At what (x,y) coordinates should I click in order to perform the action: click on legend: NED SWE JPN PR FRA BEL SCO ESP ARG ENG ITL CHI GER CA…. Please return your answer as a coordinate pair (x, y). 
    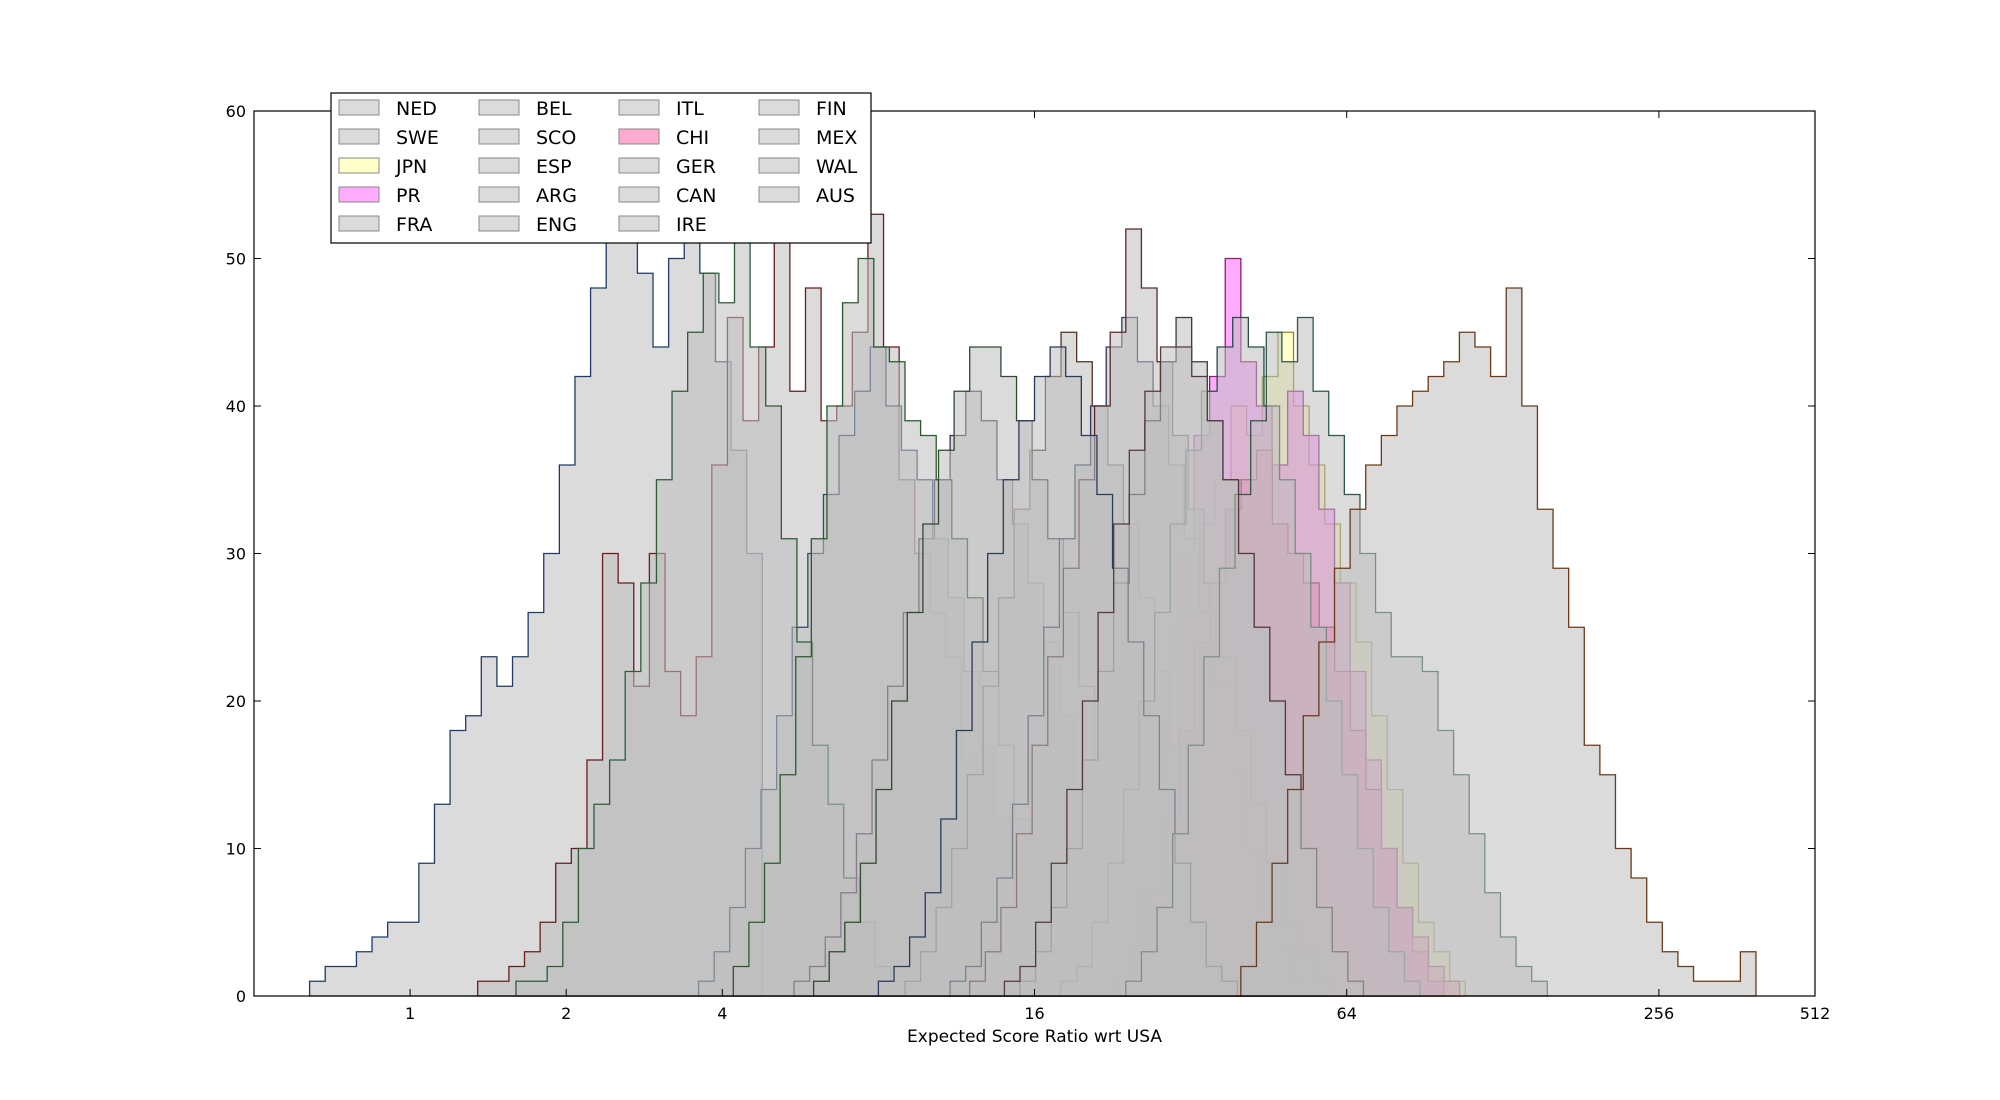
    Looking at the image, I should click on (601, 168).